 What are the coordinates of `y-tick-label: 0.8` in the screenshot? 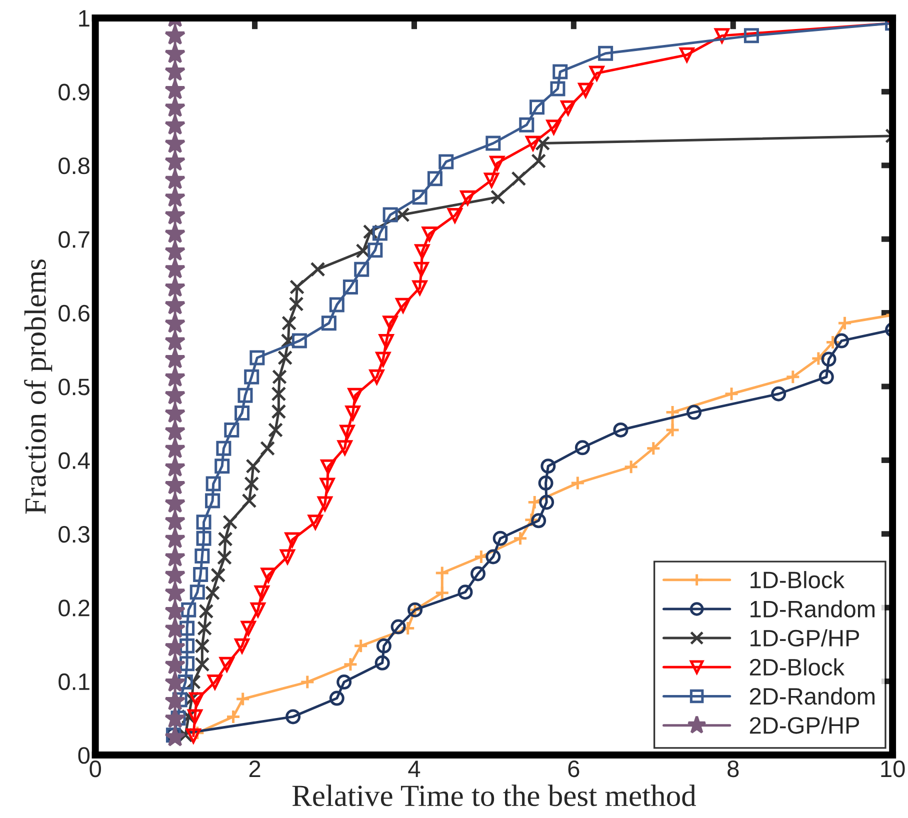 It's located at (74, 165).